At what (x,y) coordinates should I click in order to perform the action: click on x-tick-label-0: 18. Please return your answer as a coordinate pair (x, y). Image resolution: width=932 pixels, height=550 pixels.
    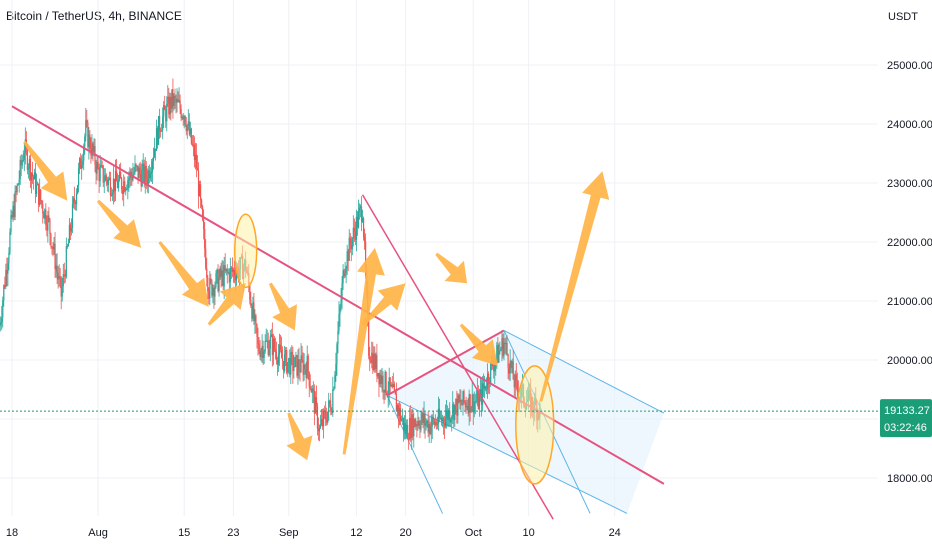
    Looking at the image, I should click on (12, 533).